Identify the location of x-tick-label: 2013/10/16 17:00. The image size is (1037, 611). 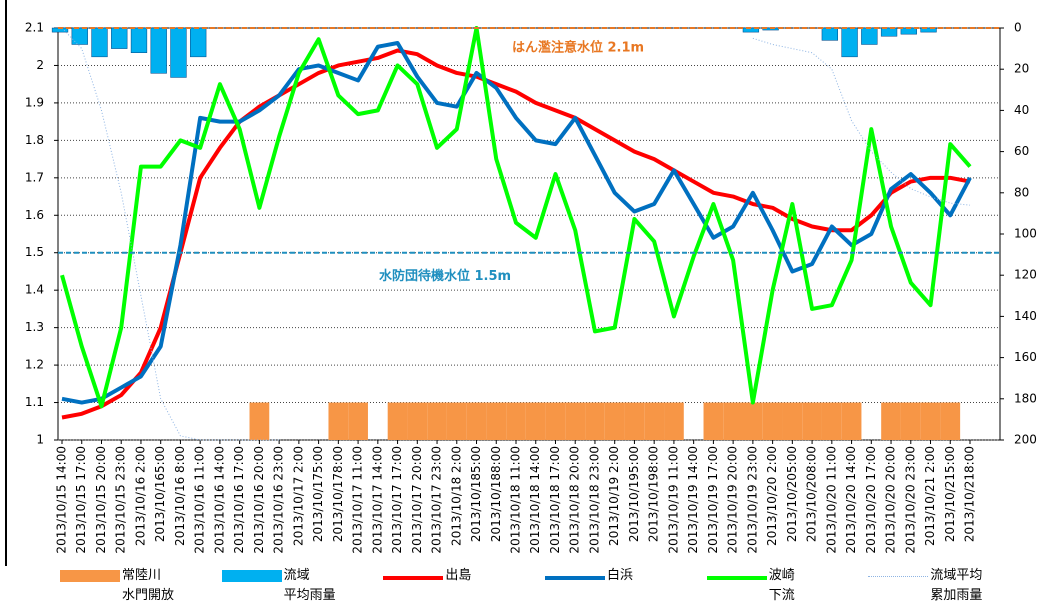
(239, 500).